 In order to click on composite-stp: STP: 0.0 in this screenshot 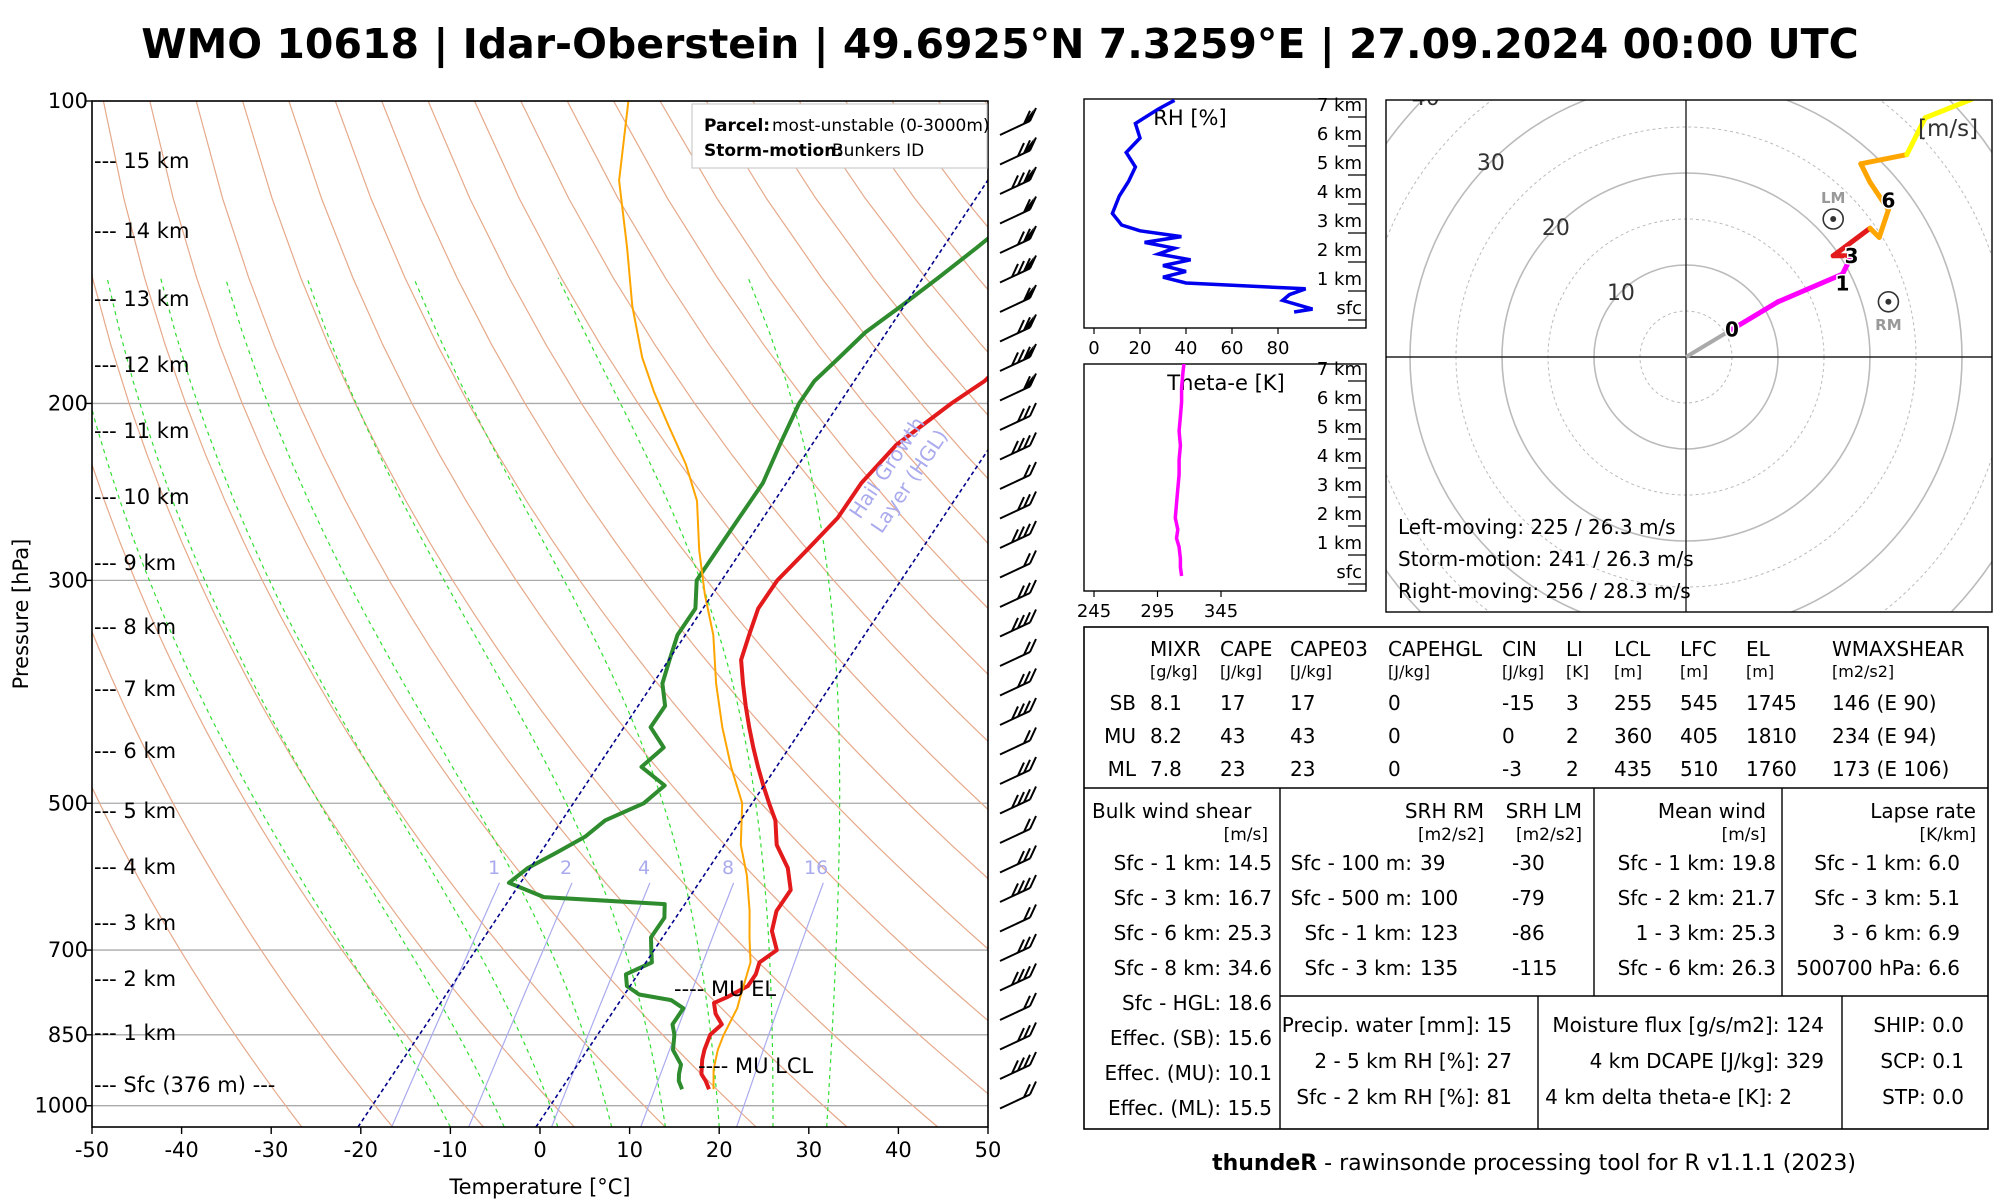, I will do `click(1923, 1097)`.